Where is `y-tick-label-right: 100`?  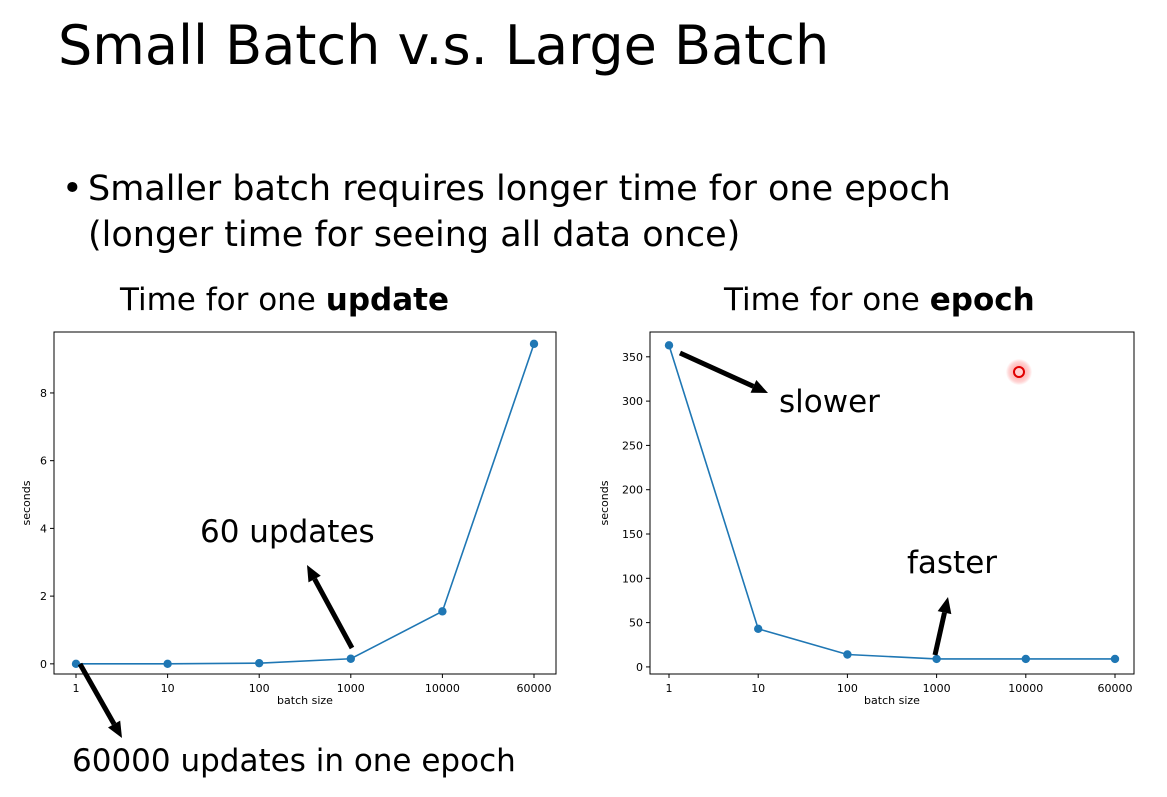 y-tick-label-right: 100 is located at coordinates (632, 578).